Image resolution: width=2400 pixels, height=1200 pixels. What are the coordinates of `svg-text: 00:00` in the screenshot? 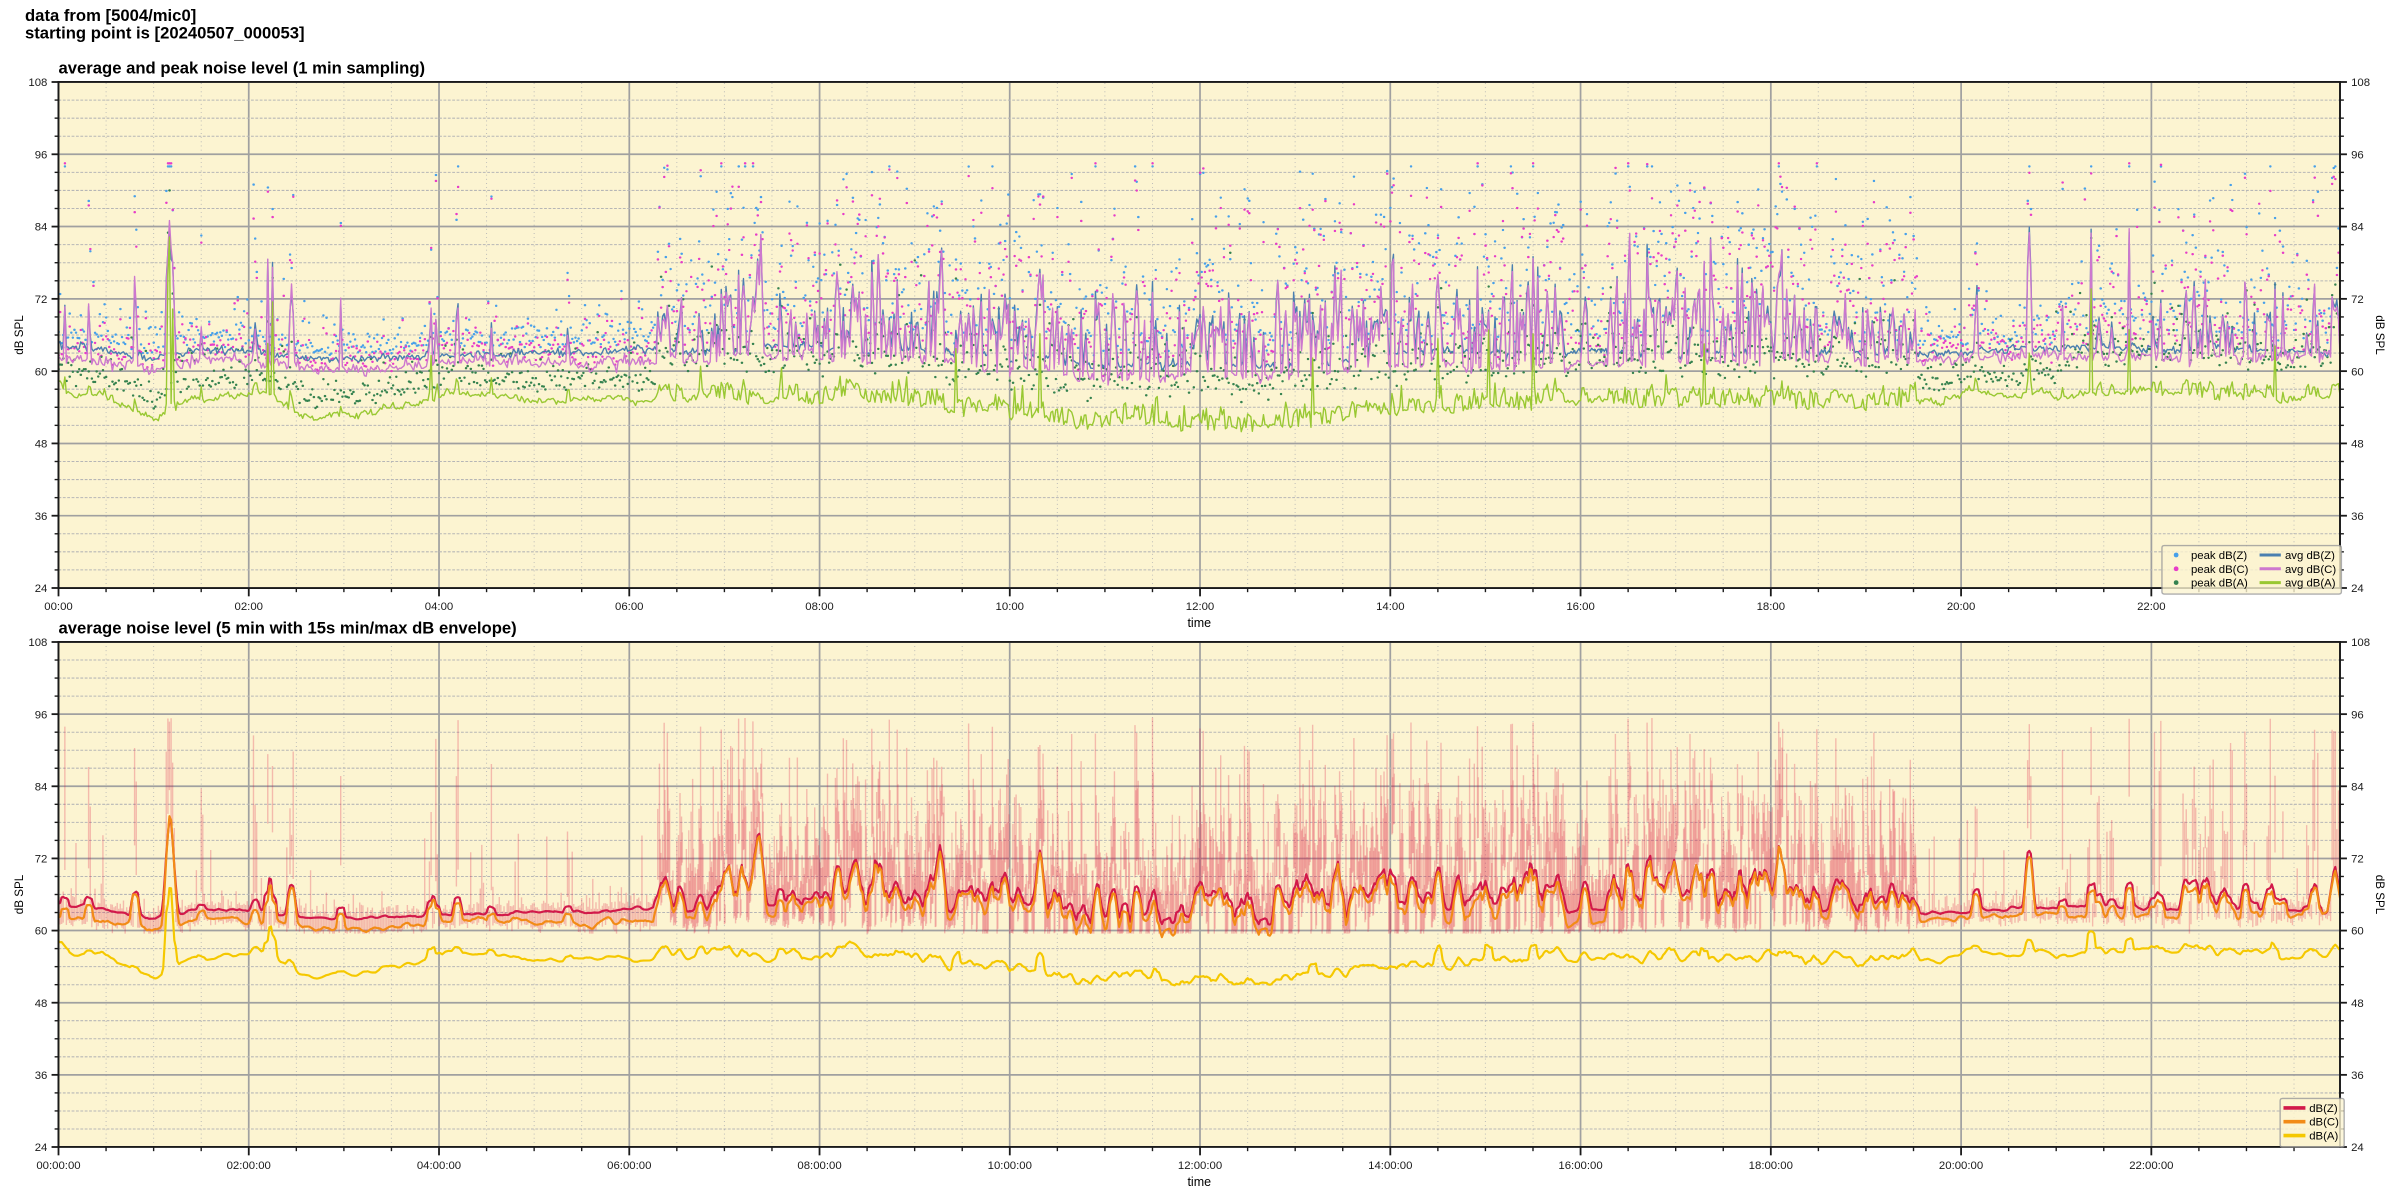 It's located at (58, 607).